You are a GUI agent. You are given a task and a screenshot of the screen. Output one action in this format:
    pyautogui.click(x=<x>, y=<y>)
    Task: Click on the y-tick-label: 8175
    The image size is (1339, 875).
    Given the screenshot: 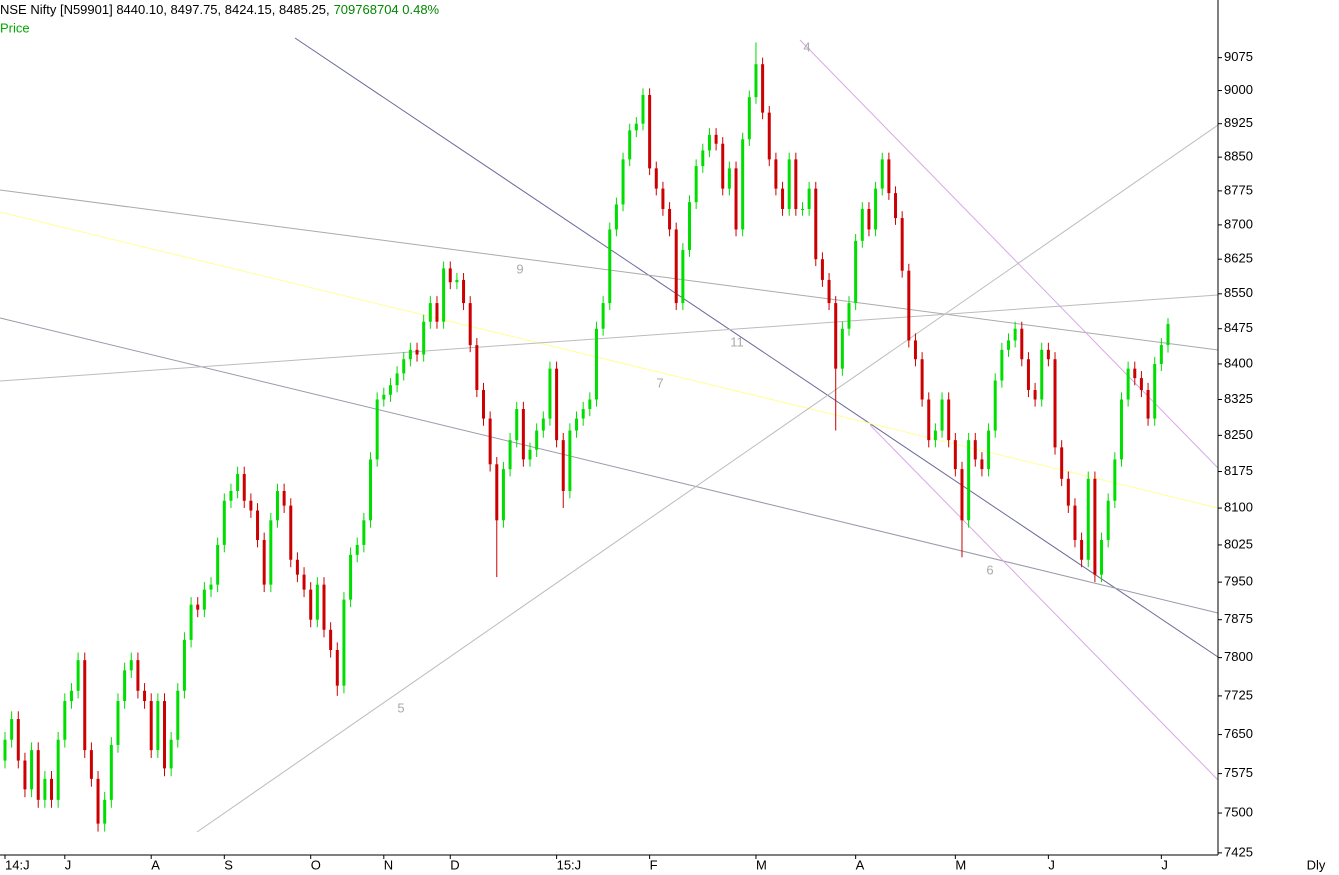 What is the action you would take?
    pyautogui.click(x=1238, y=470)
    